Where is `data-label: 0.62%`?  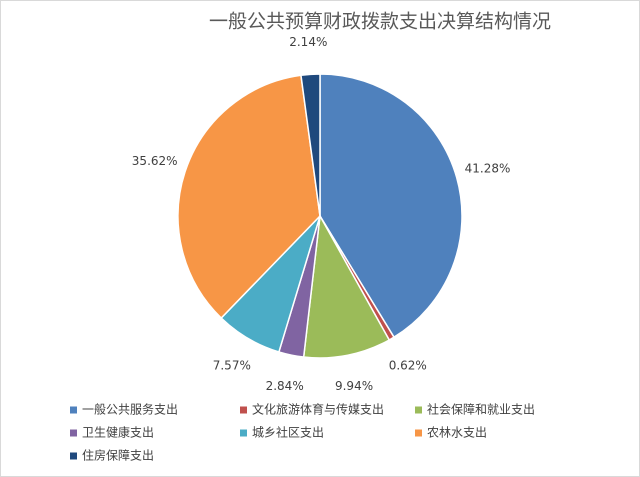
data-label: 0.62% is located at coordinates (408, 366).